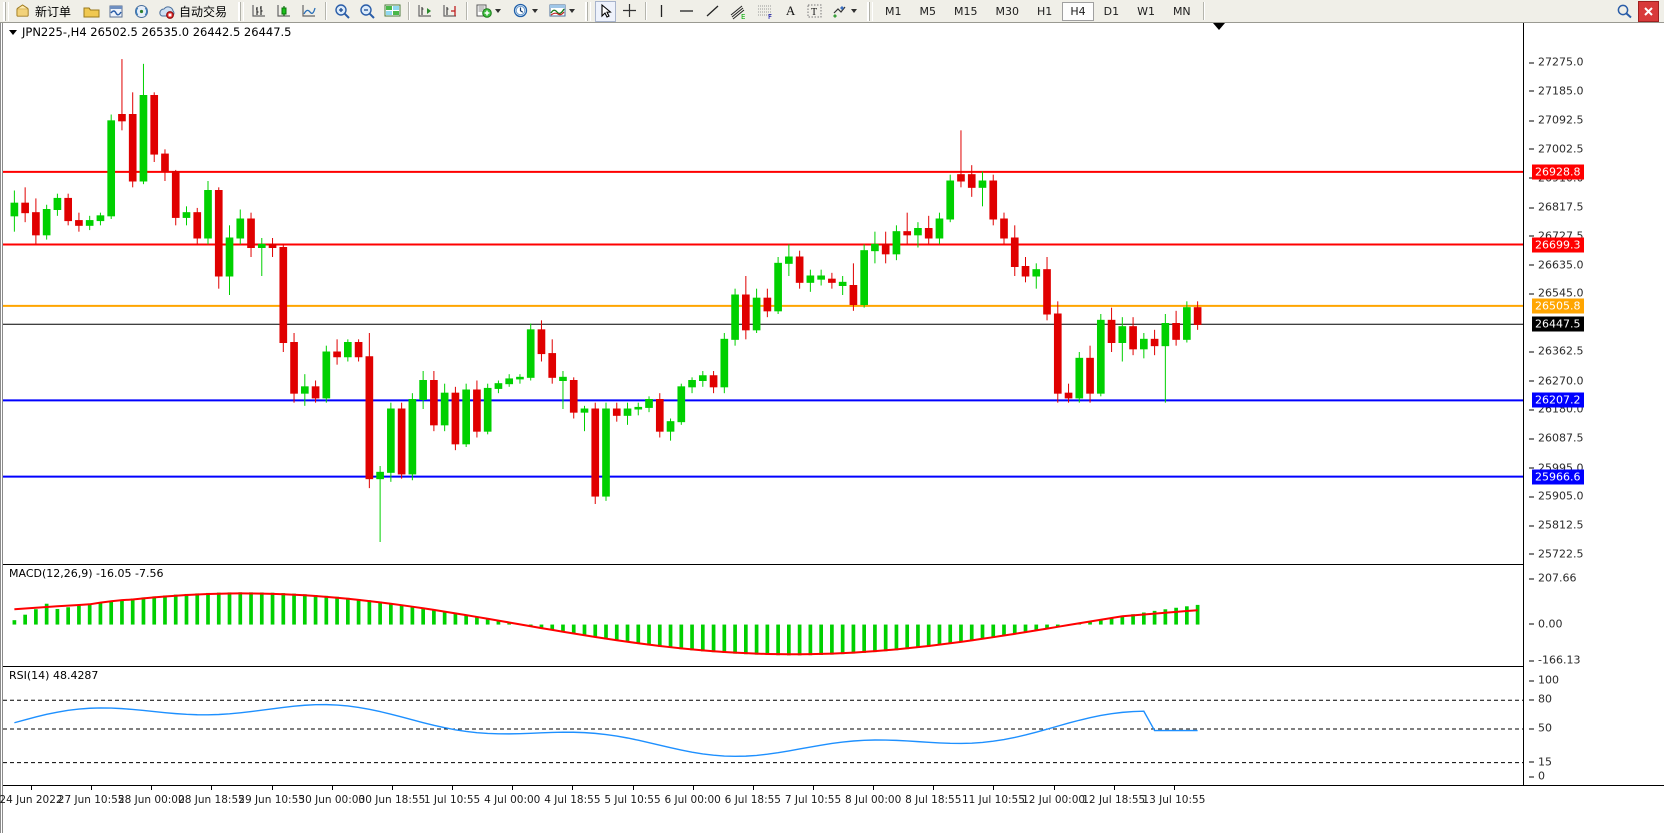 The image size is (1664, 834). What do you see at coordinates (1556, 120) in the screenshot?
I see `price-tick: 27092.5` at bounding box center [1556, 120].